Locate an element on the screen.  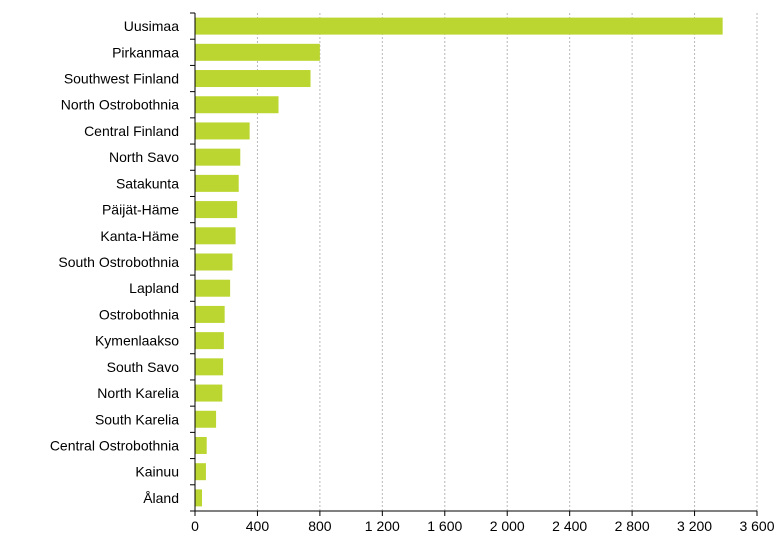
category-label: Uusimaa is located at coordinates (151, 26).